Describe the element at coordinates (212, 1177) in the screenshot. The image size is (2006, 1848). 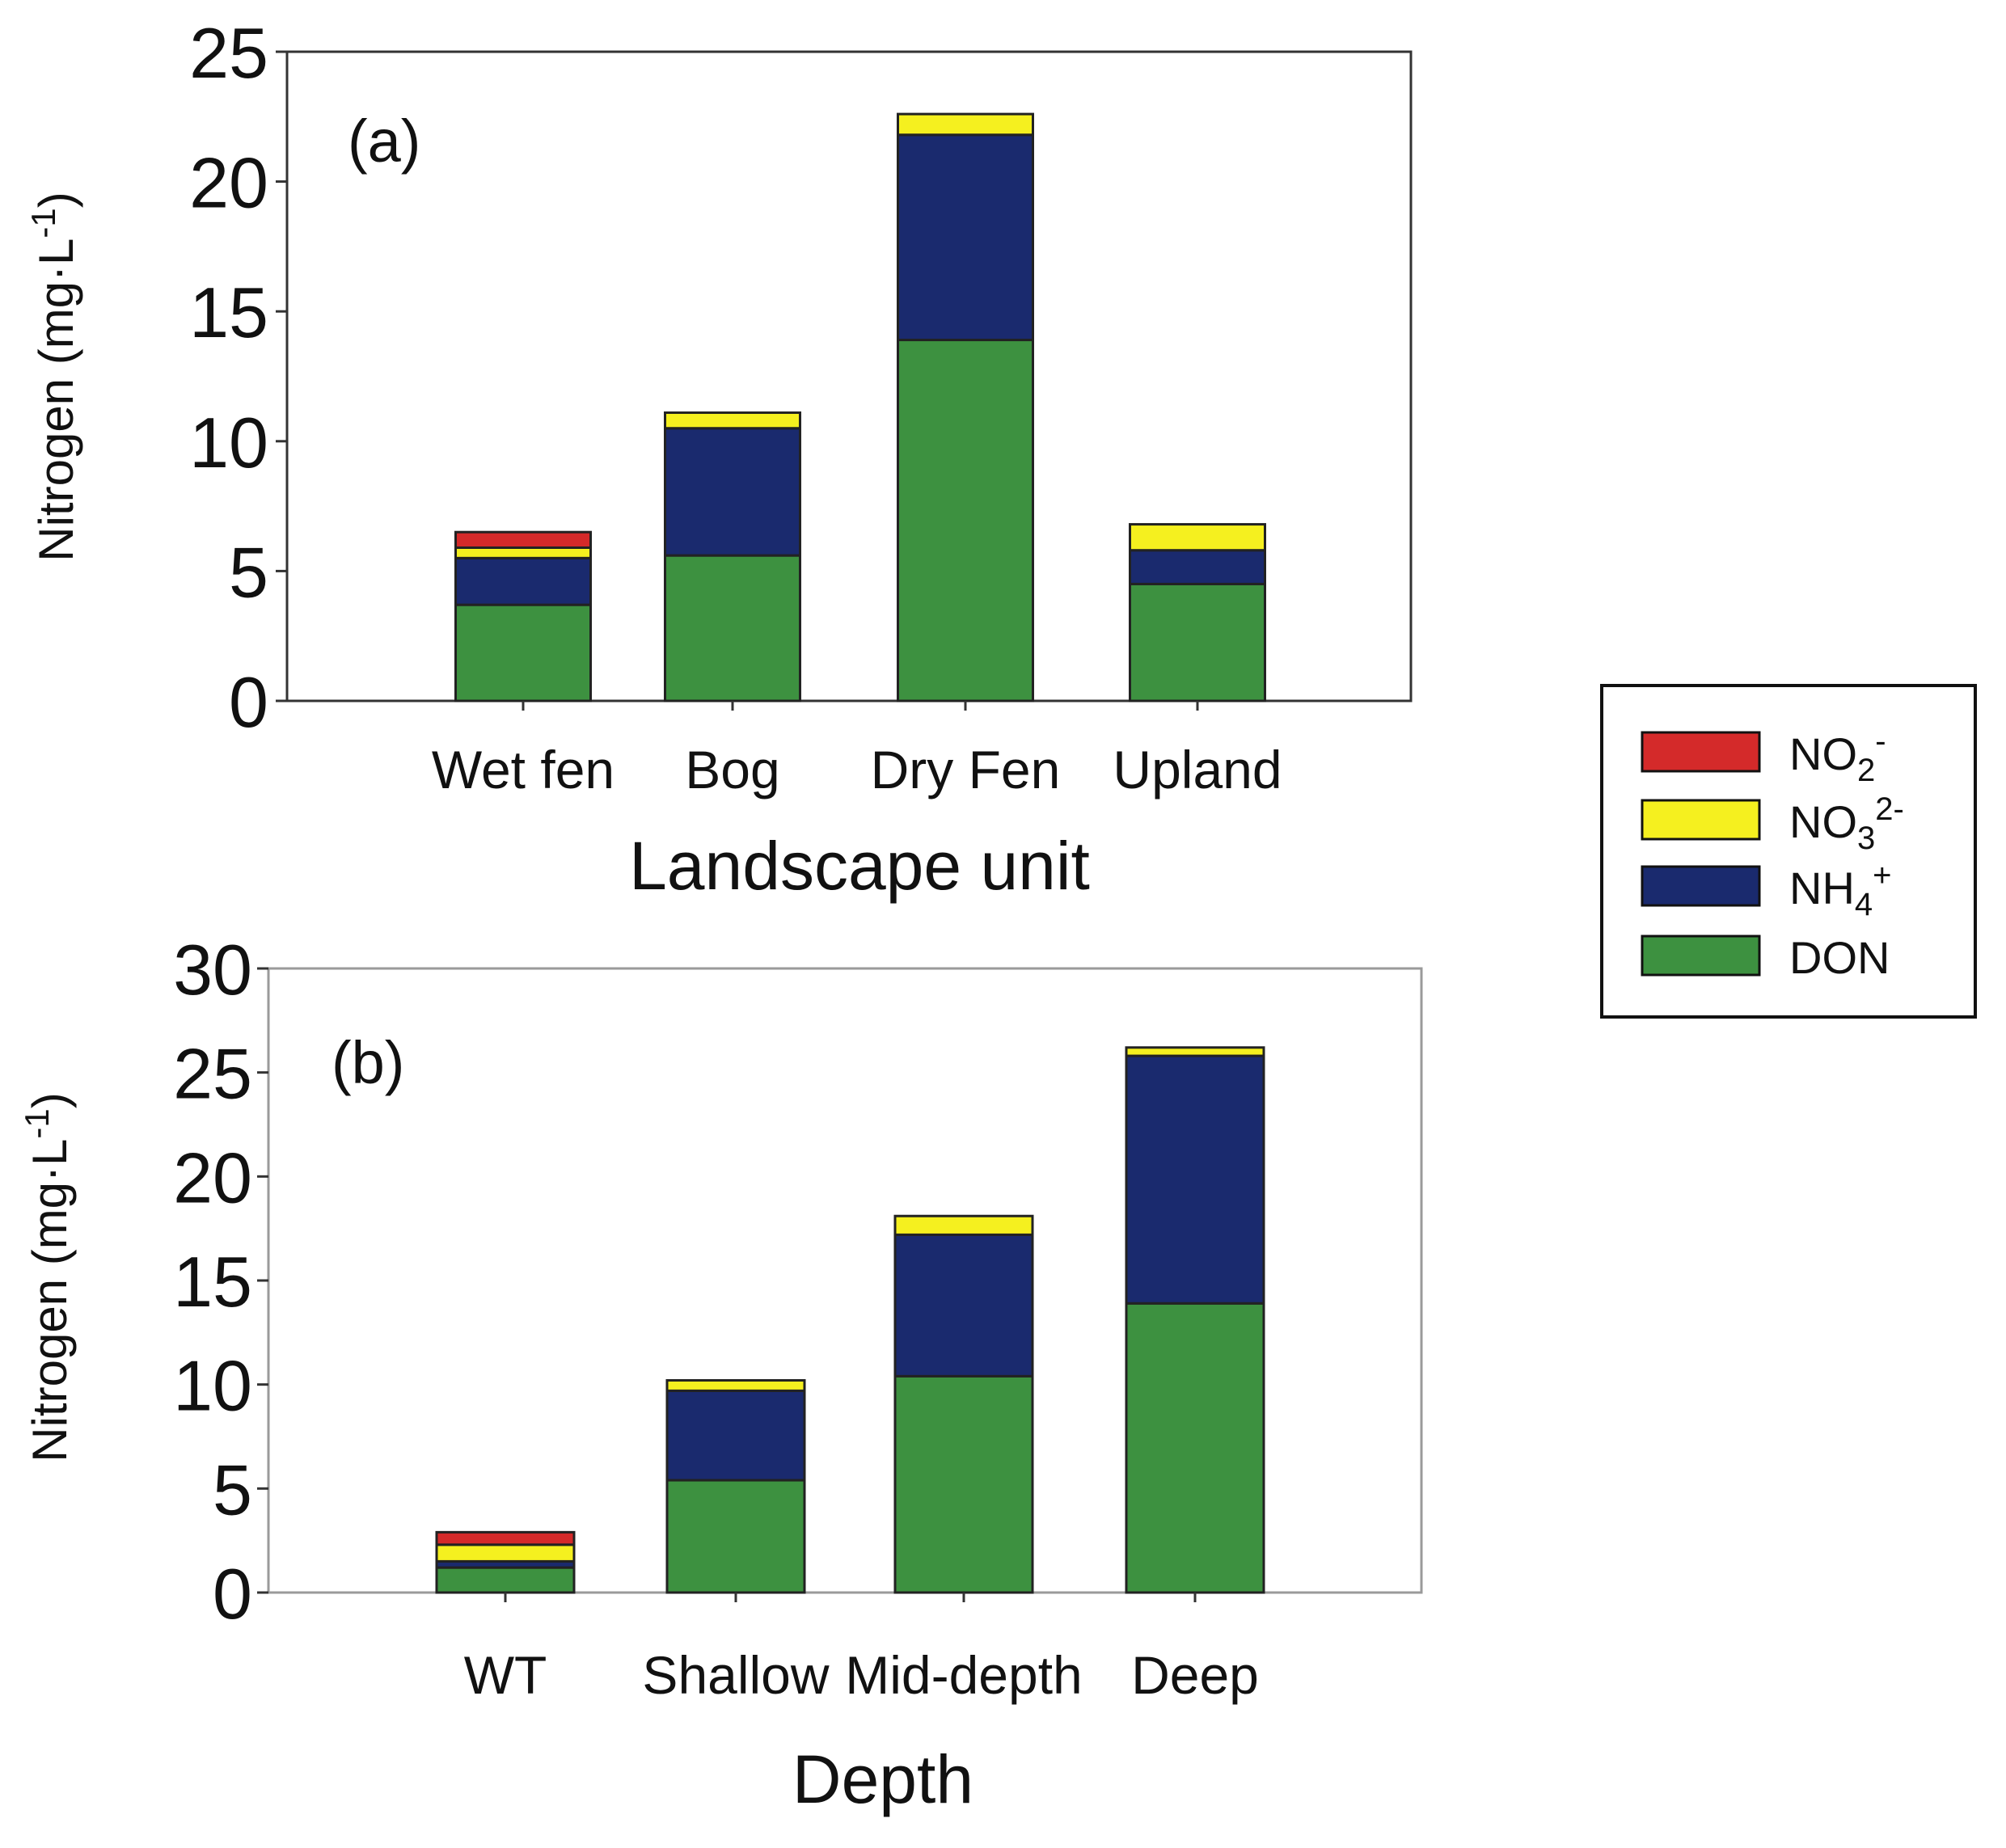
I see `y-tick-label-b-20: 20` at that location.